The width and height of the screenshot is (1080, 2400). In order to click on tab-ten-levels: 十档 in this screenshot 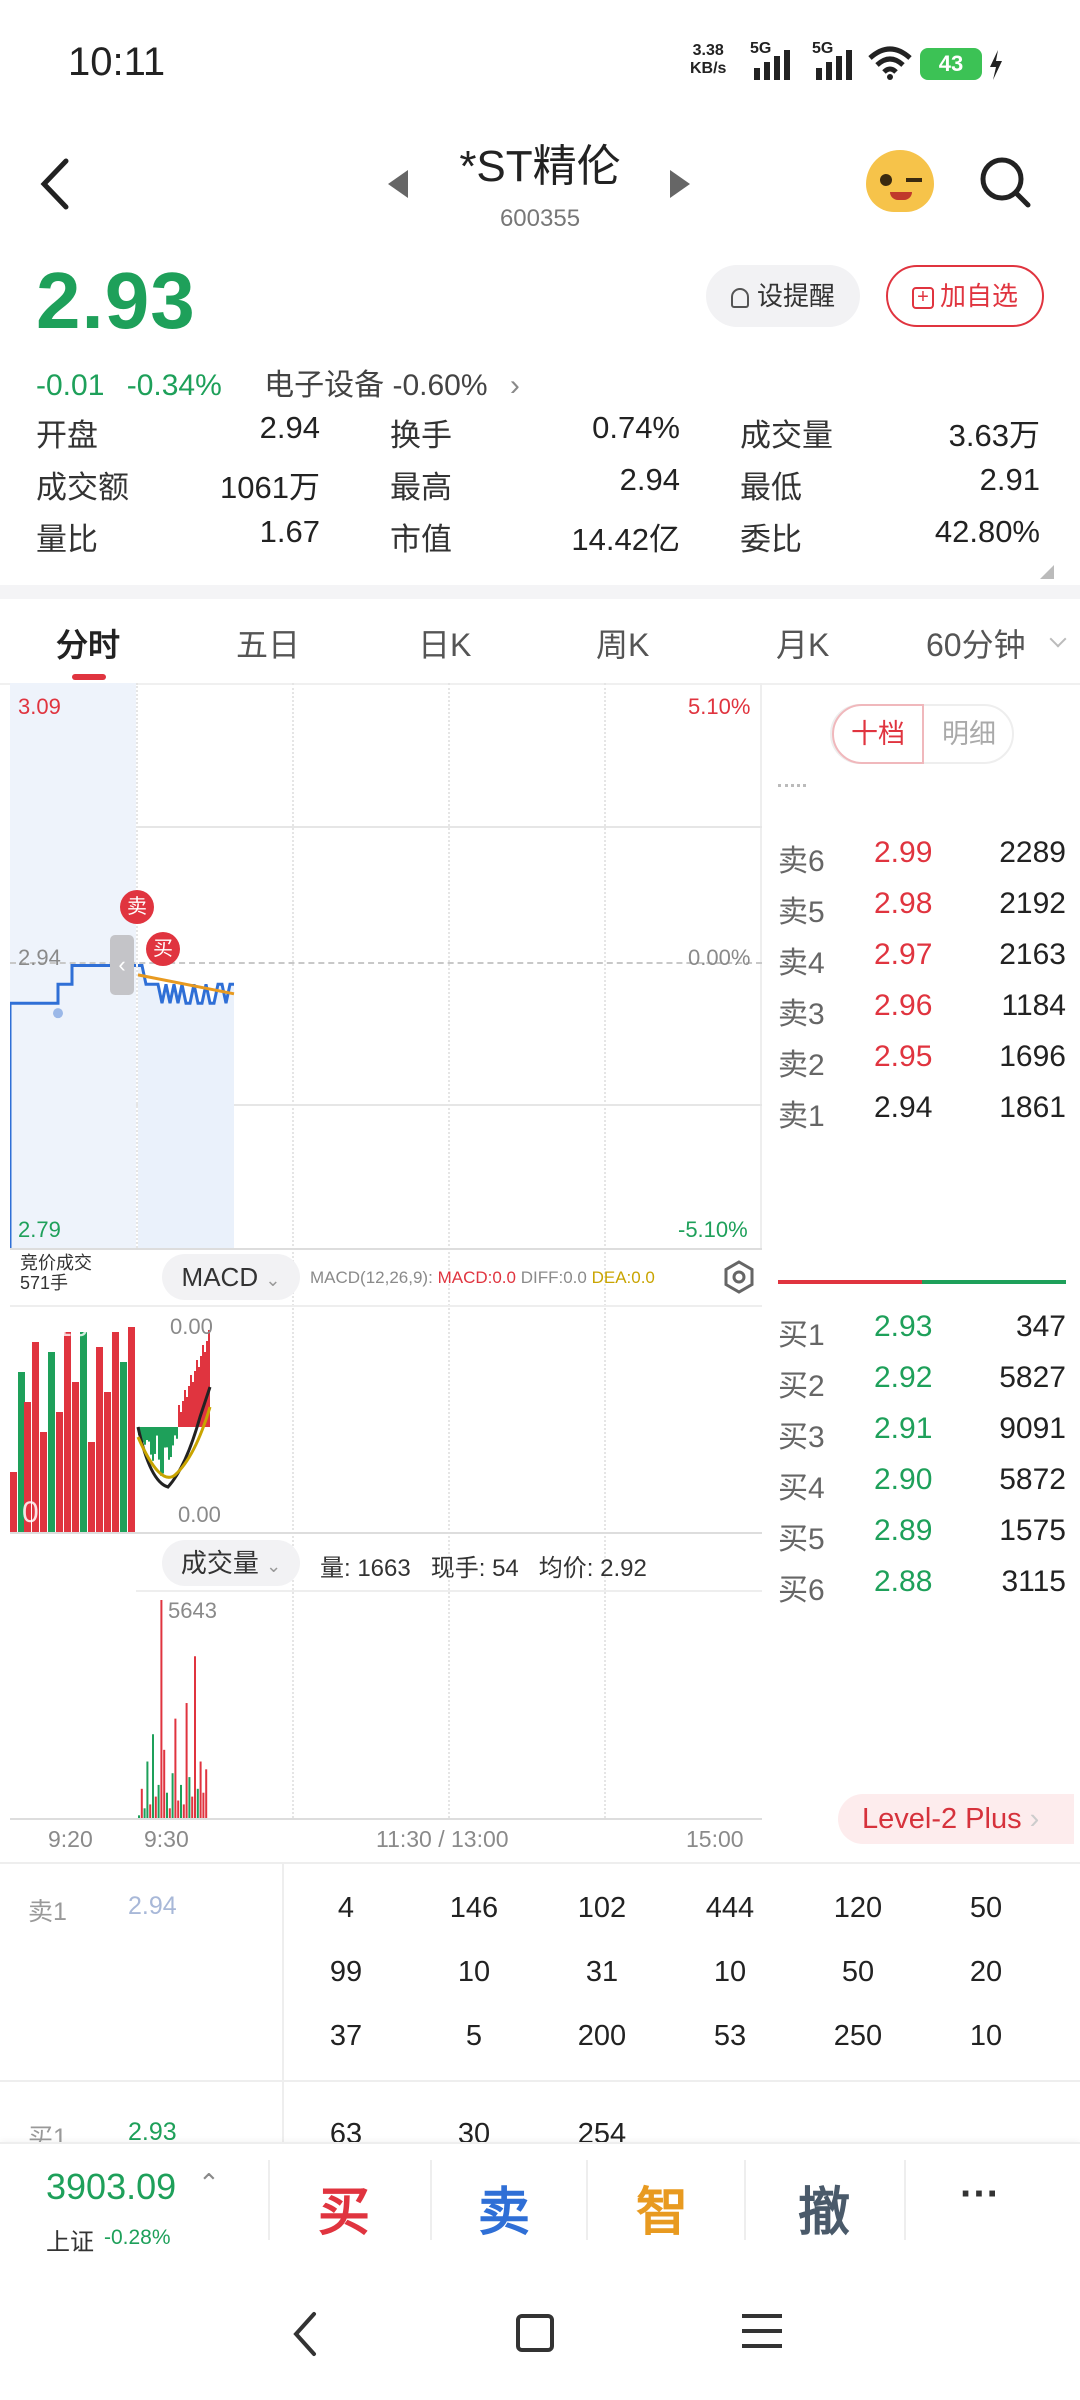, I will do `click(878, 734)`.